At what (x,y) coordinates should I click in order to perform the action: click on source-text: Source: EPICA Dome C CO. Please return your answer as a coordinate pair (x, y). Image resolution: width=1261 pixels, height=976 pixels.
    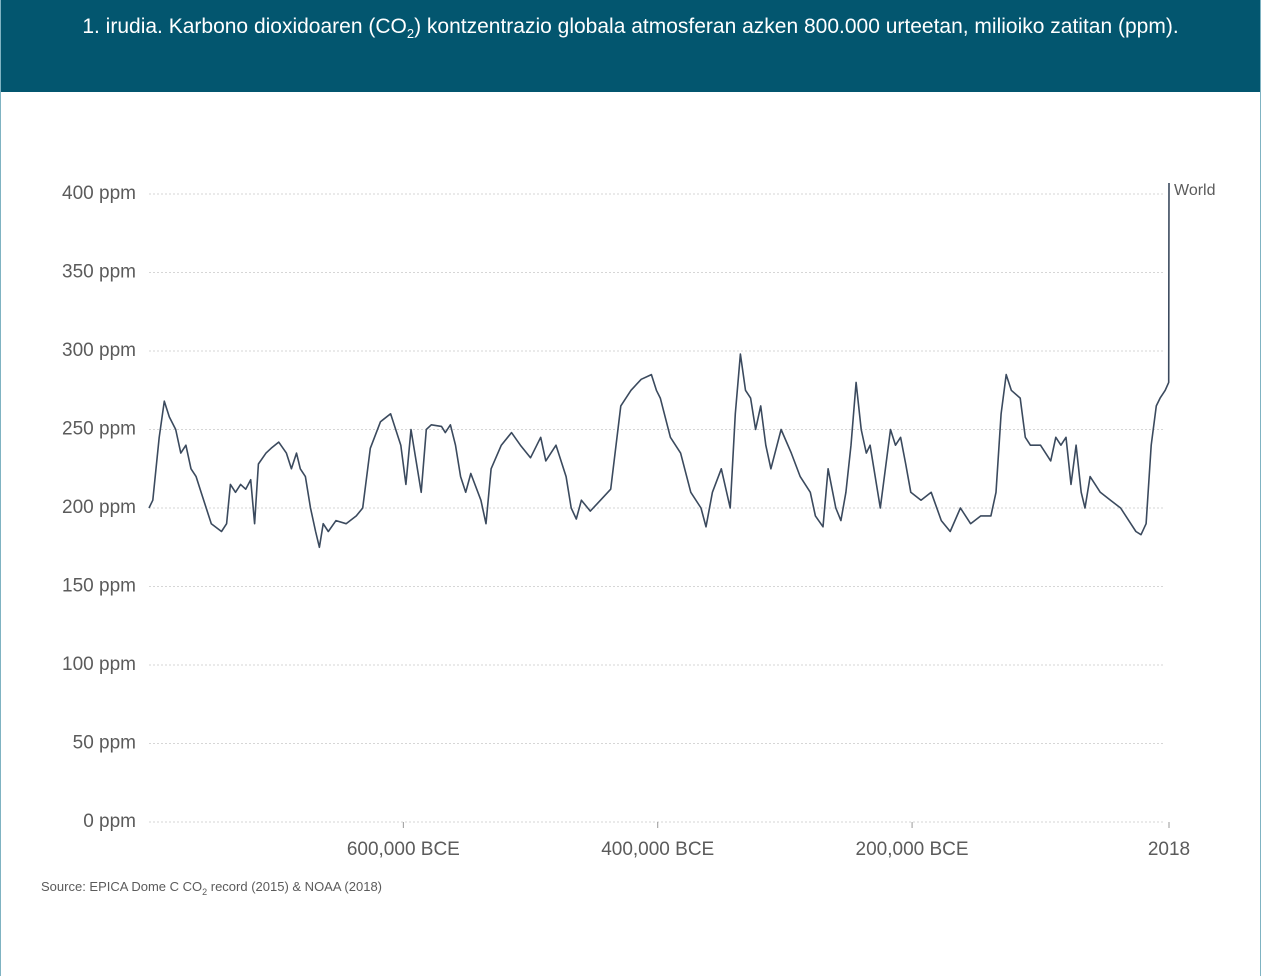
    Looking at the image, I should click on (121, 886).